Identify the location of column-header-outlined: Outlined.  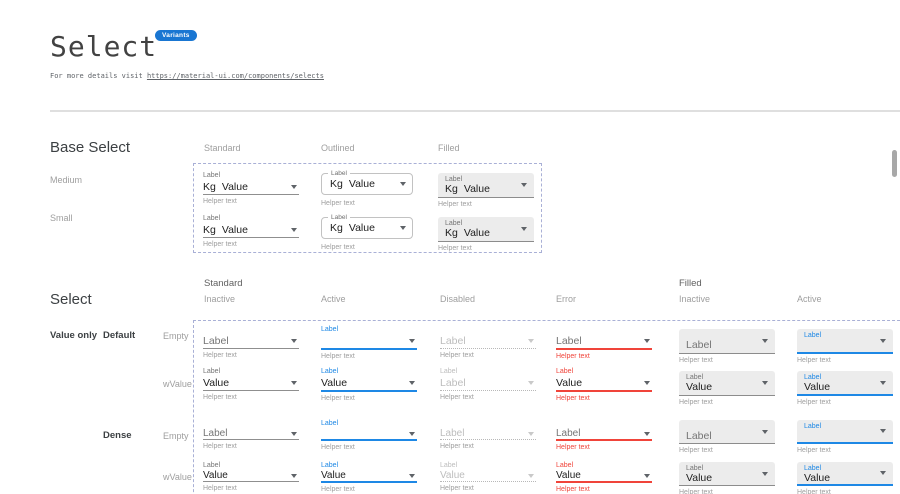
(338, 148).